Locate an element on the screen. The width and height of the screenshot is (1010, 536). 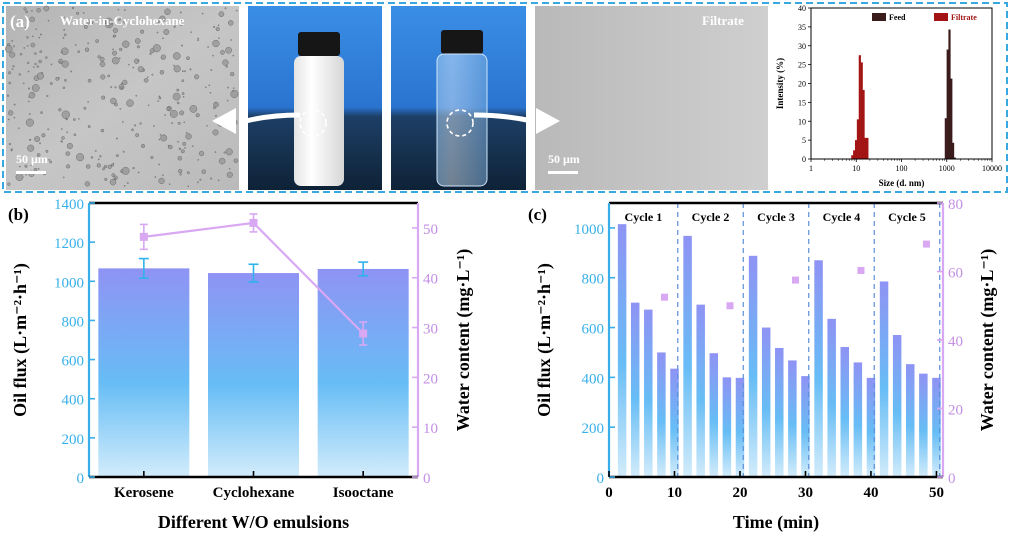
micrograph-filtrate: Filtrate 50 μm is located at coordinates (651, 98).